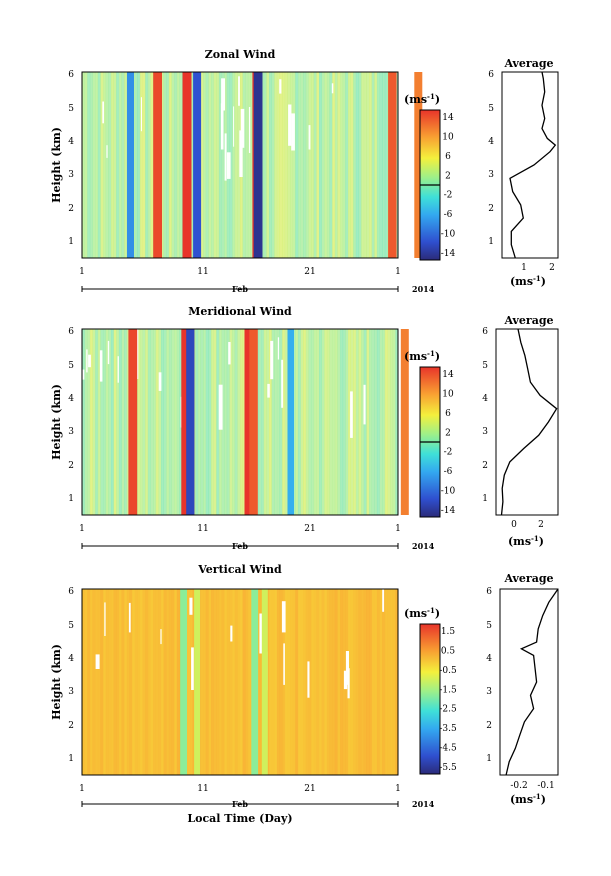 The width and height of the screenshot is (611, 876). What do you see at coordinates (491, 242) in the screenshot?
I see `y-tick-label: 1` at bounding box center [491, 242].